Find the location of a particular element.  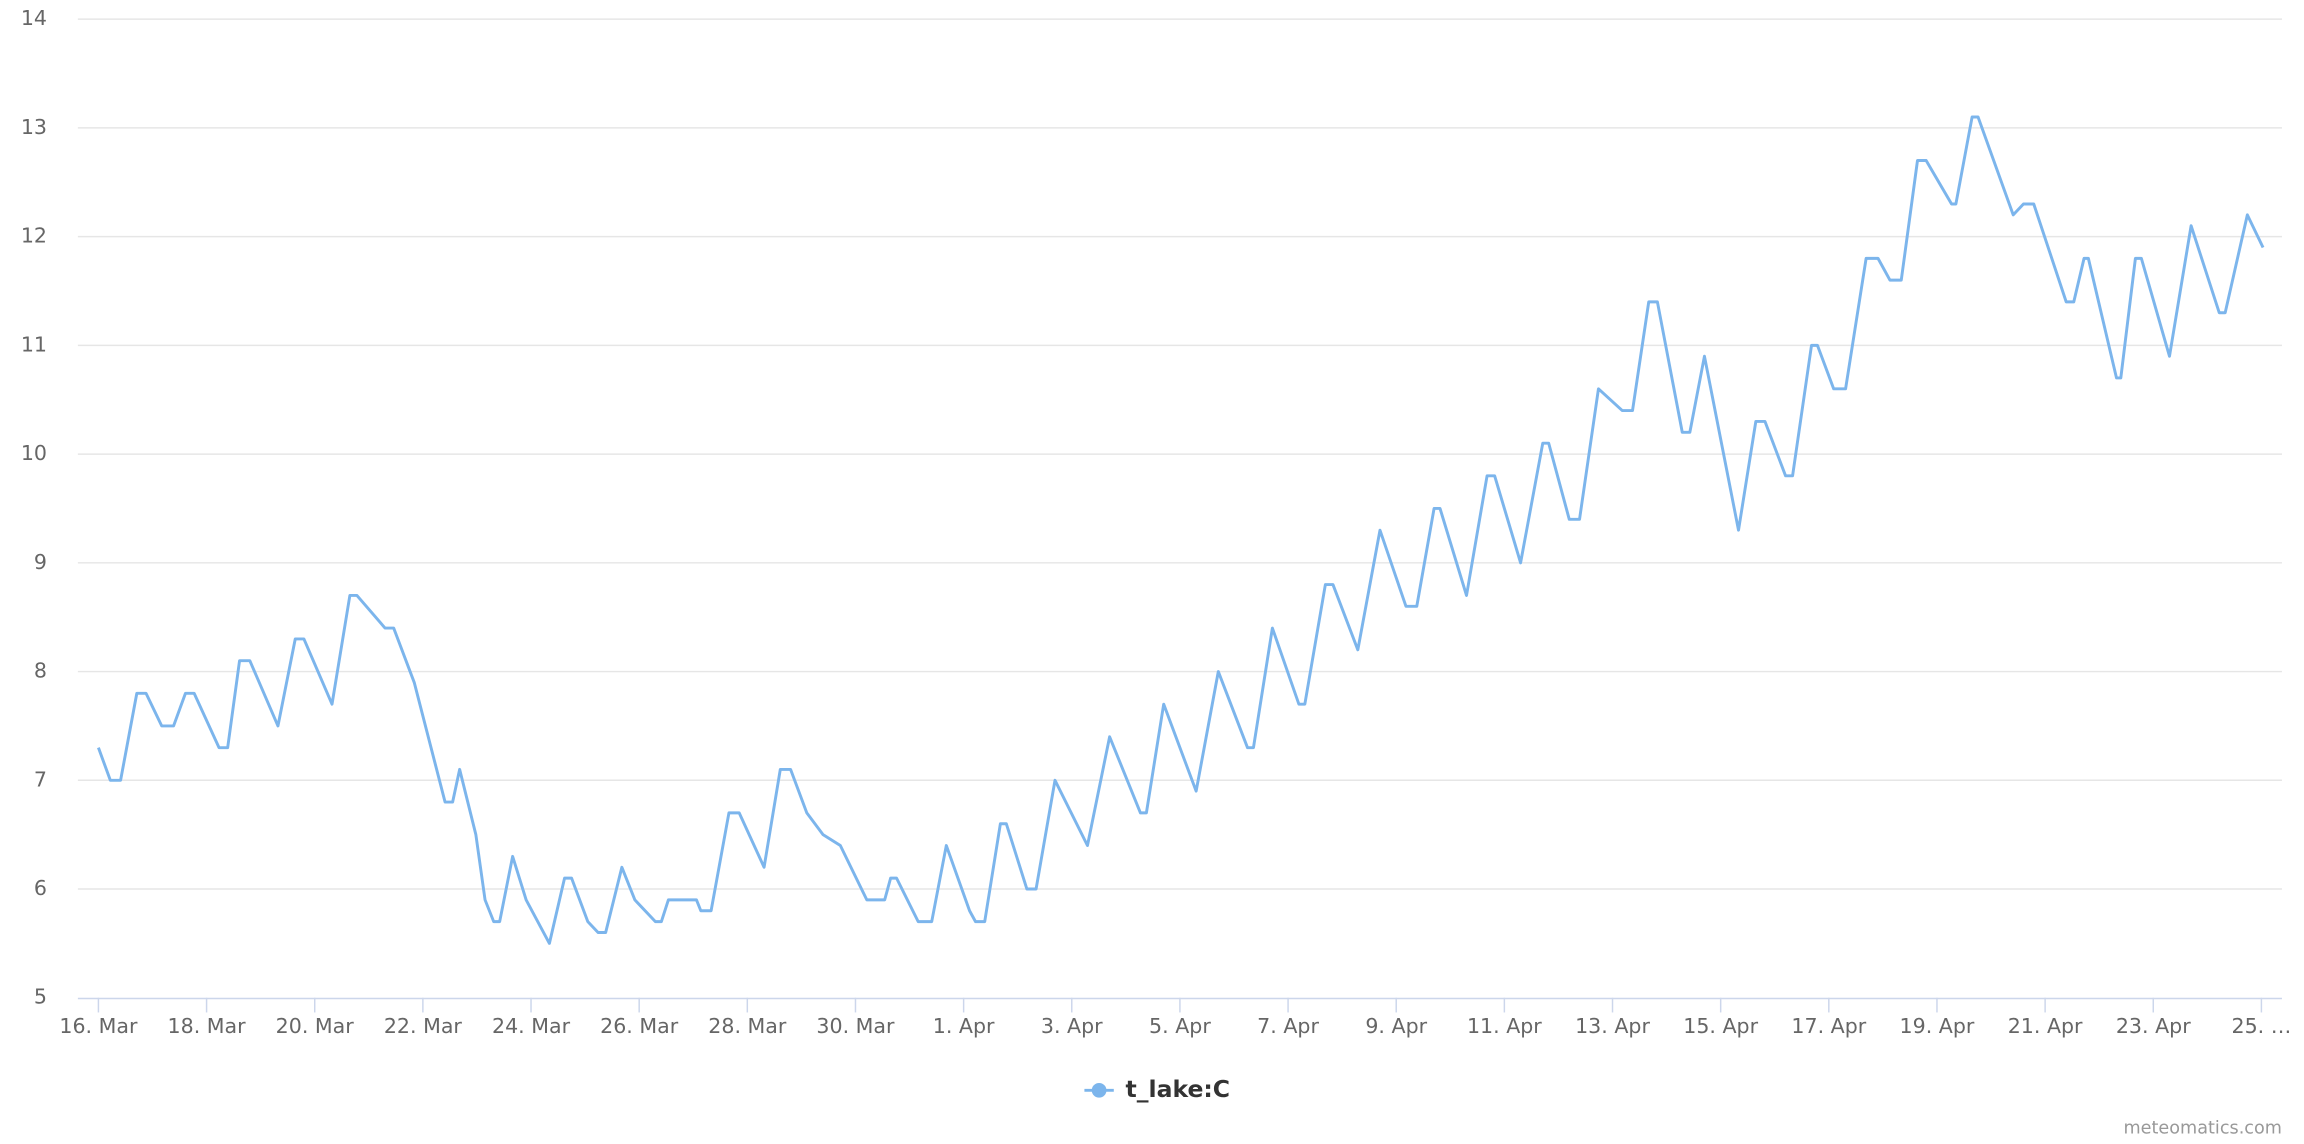

x-tick-label: 1. Apr is located at coordinates (964, 1026).